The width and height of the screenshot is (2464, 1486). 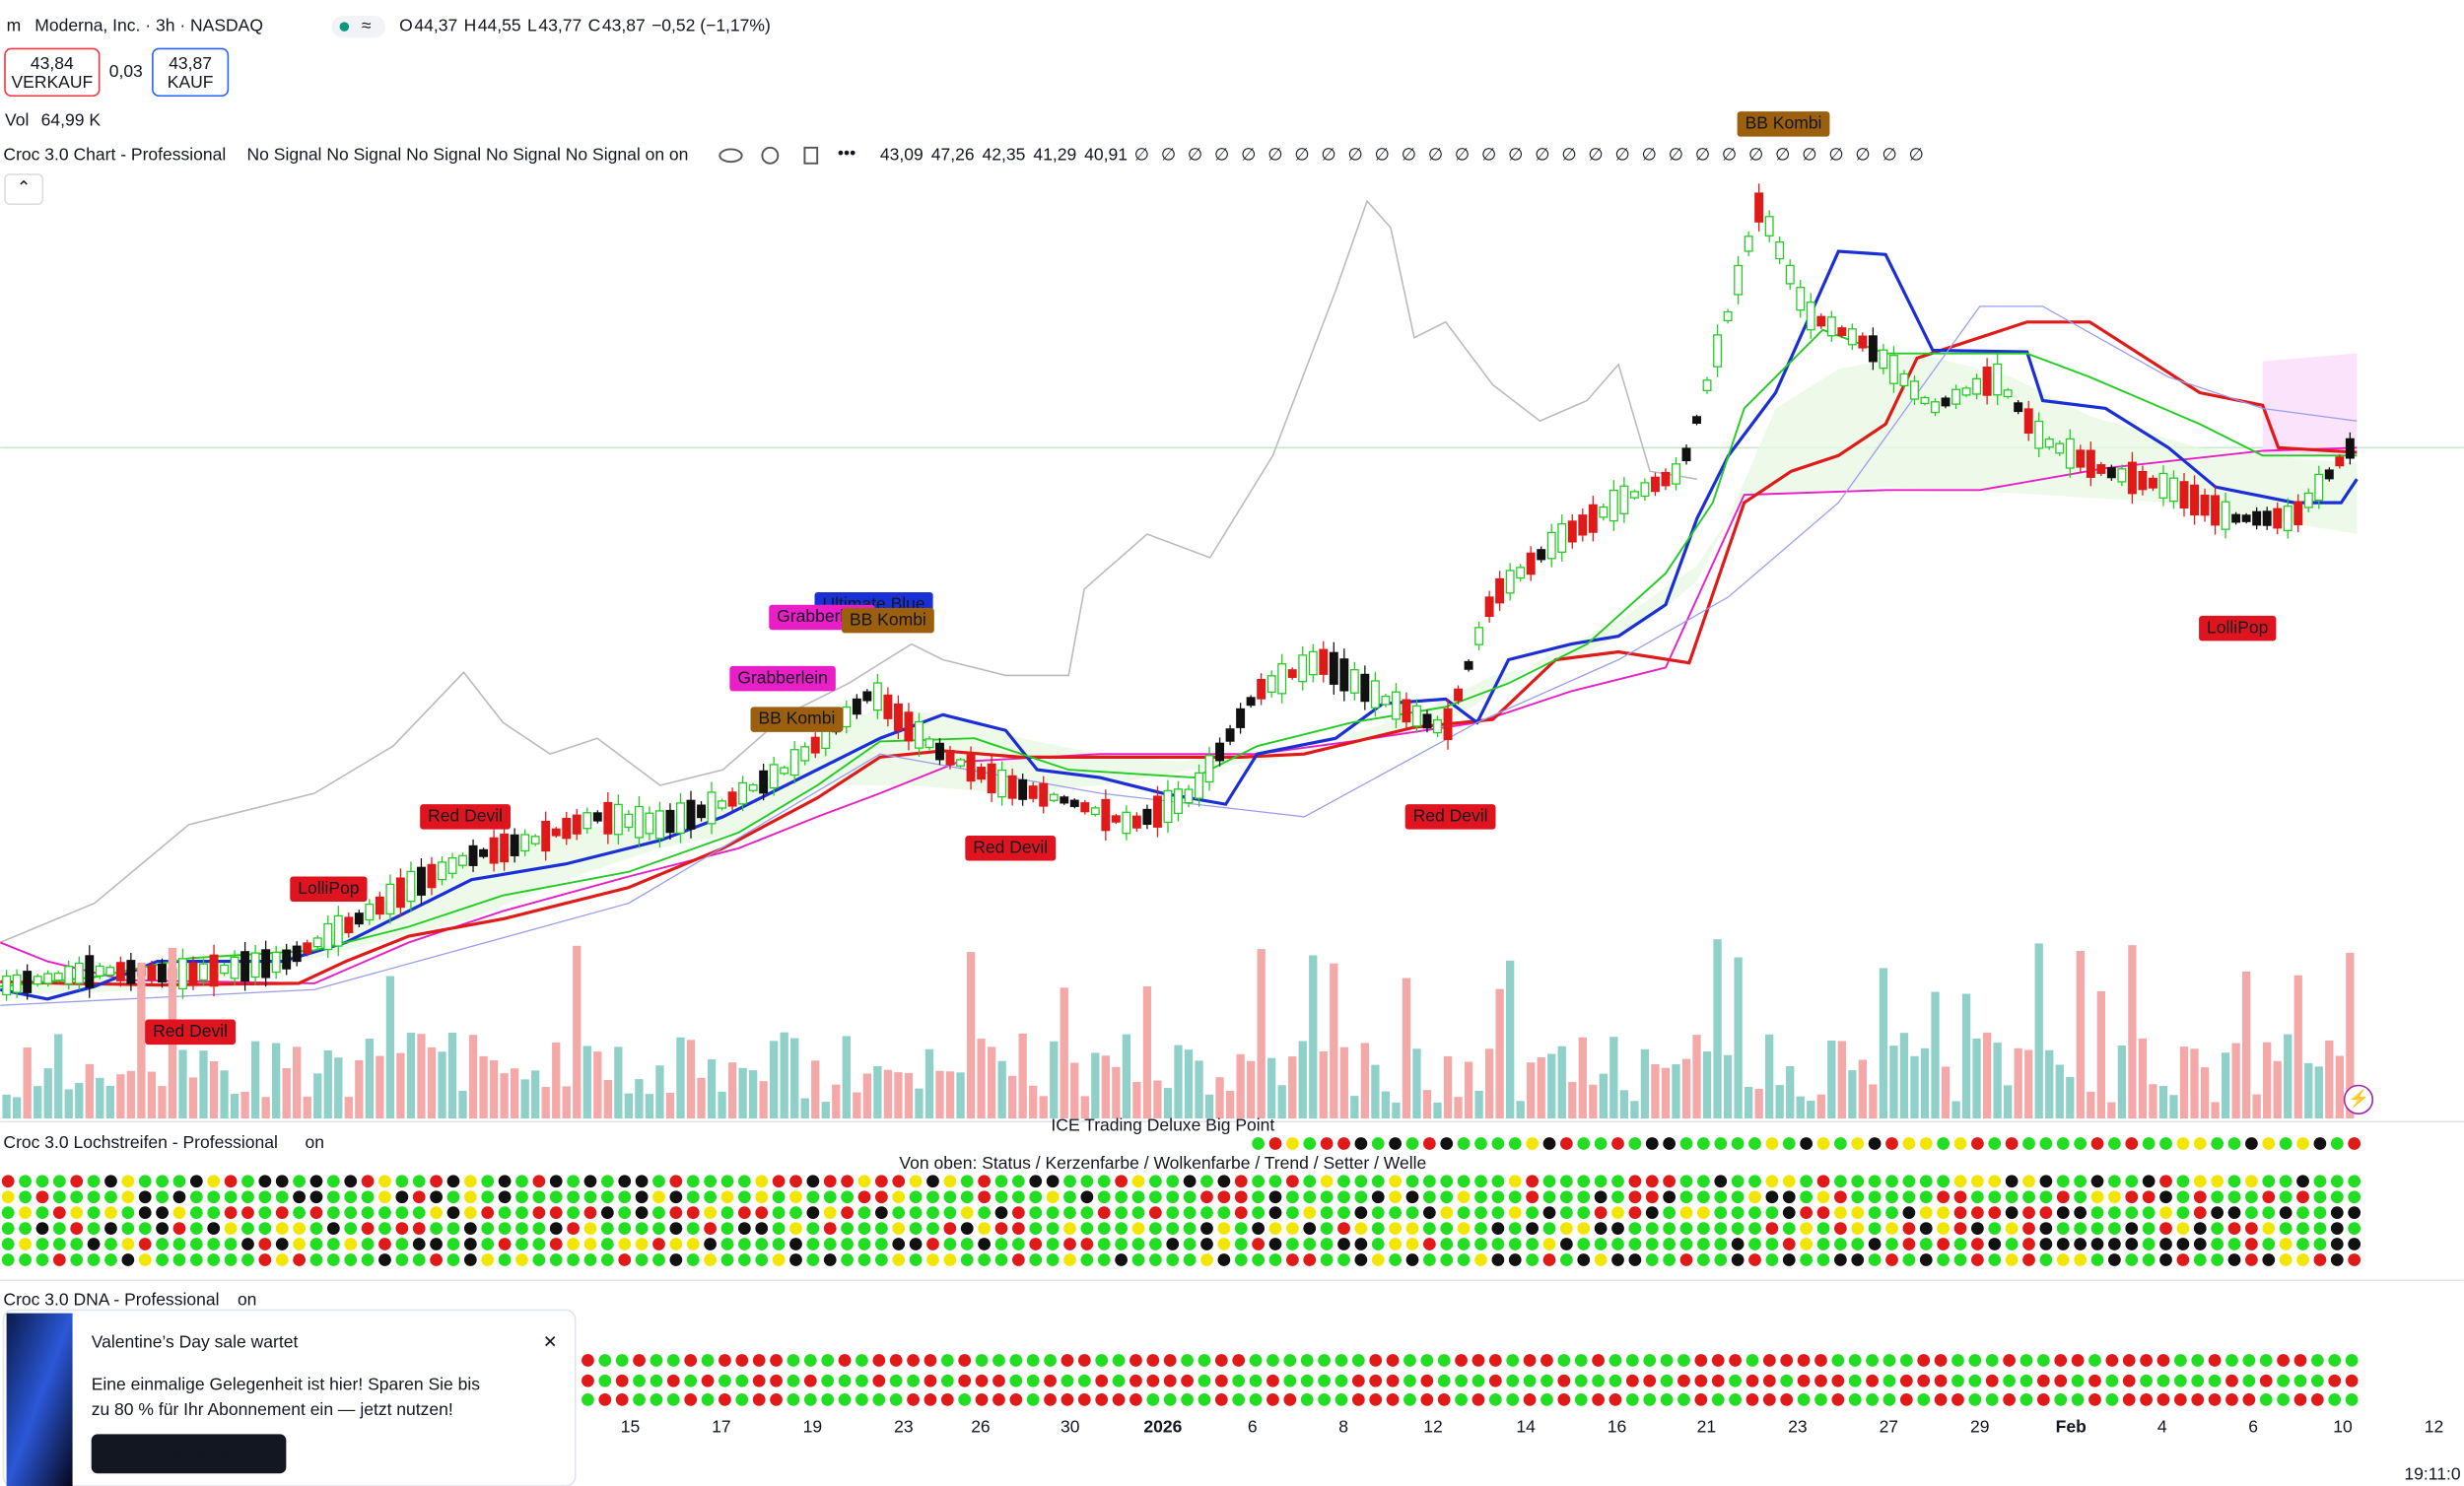 What do you see at coordinates (2238, 628) in the screenshot?
I see `signal-box` at bounding box center [2238, 628].